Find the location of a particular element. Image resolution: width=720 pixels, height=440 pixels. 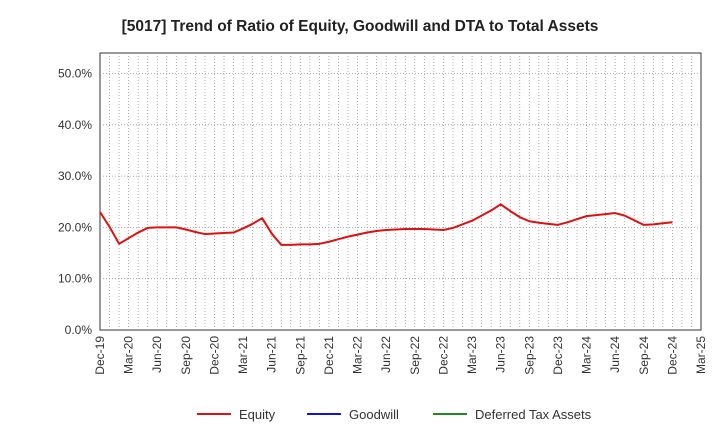

y-tick-label: 10.0% is located at coordinates (75, 279).